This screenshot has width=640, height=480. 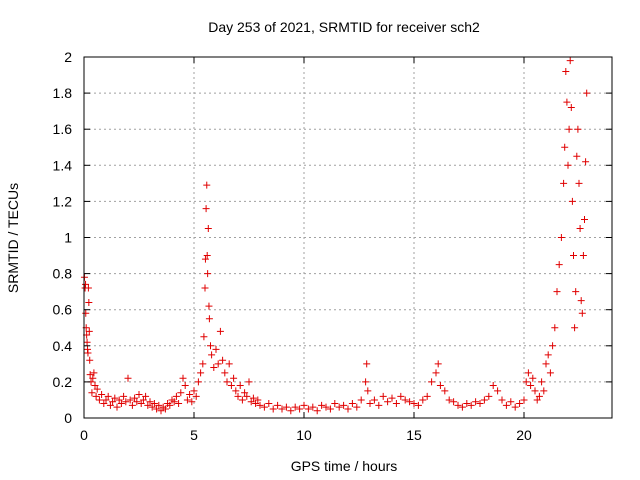 What do you see at coordinates (344, 466) in the screenshot?
I see `x-axis-label: GPS time / hours` at bounding box center [344, 466].